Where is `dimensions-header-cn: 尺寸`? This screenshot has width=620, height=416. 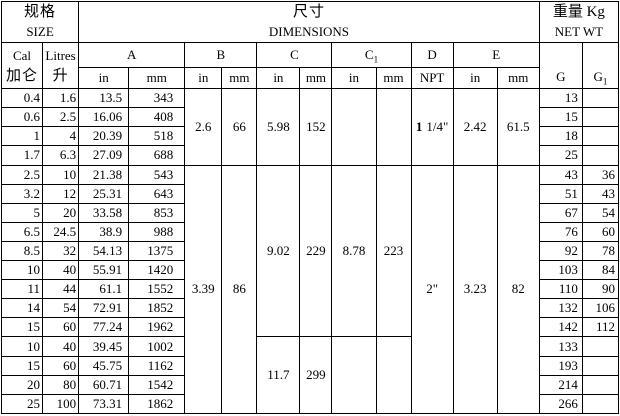
dimensions-header-cn: 尺寸 is located at coordinates (308, 12).